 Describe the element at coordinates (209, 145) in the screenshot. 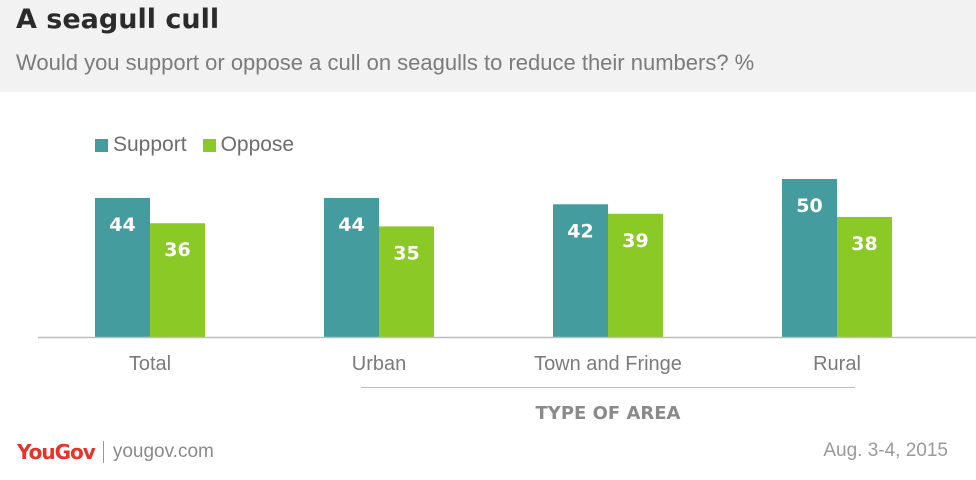

I see `legend-swatch-oppose` at that location.